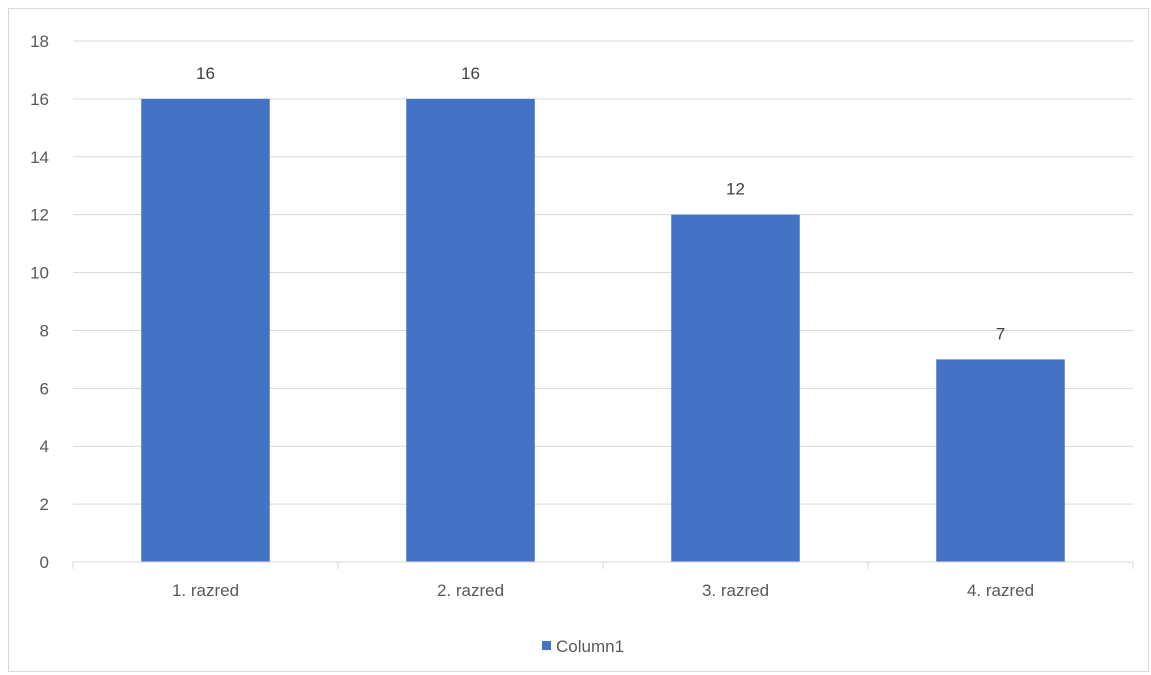 The image size is (1151, 675). Describe the element at coordinates (1000, 590) in the screenshot. I see `x-tick-label: 4. razred` at that location.